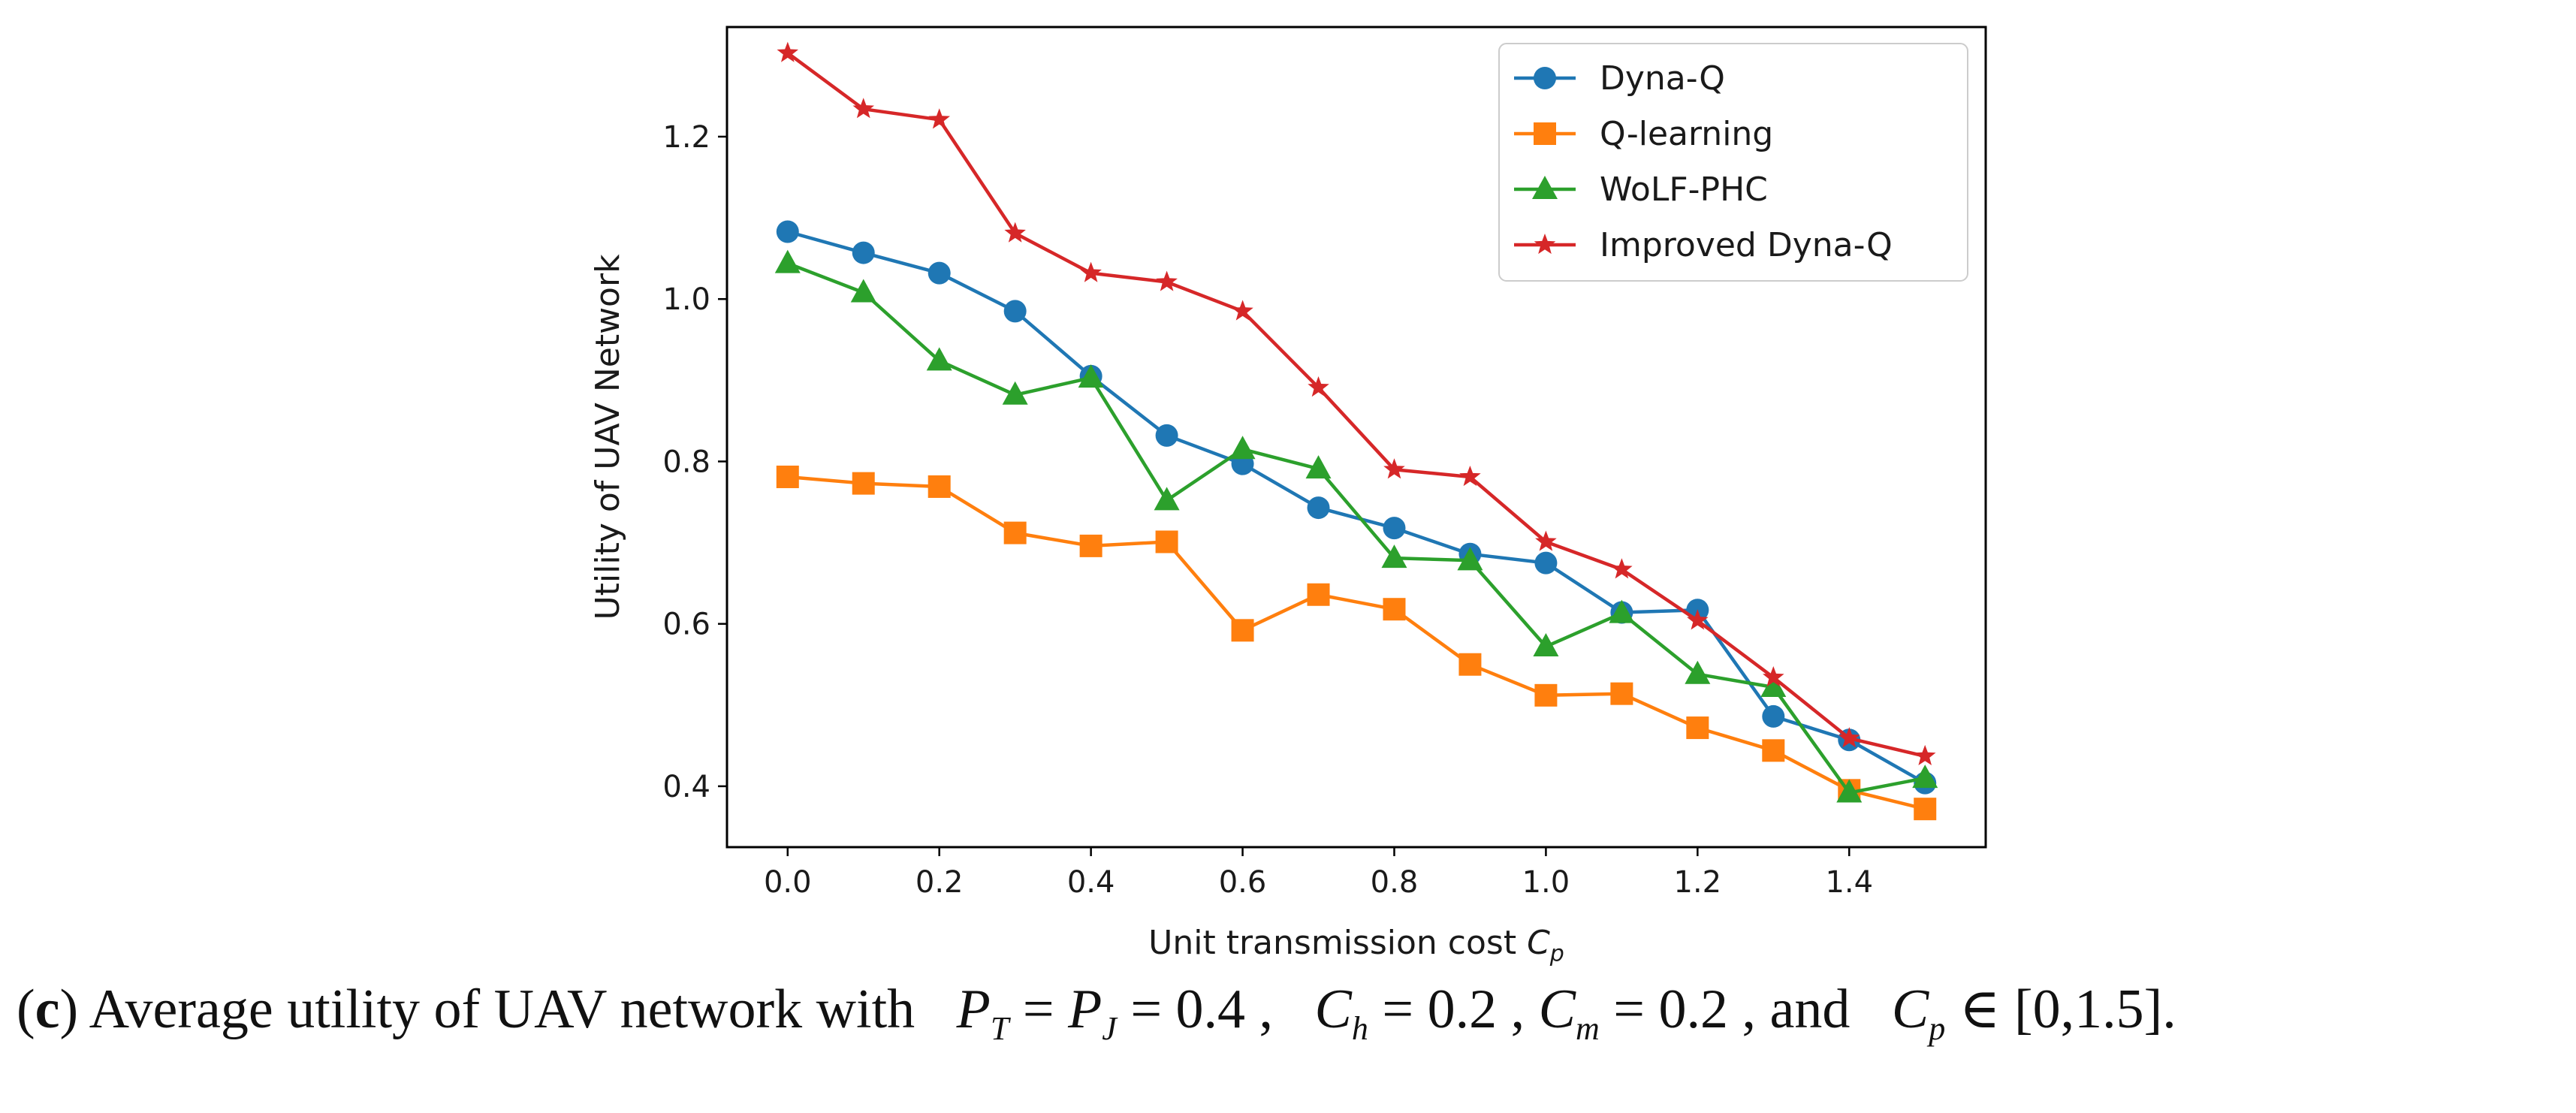 This screenshot has width=2576, height=1113. Describe the element at coordinates (1546, 882) in the screenshot. I see `x-tick-label: 1.0` at that location.